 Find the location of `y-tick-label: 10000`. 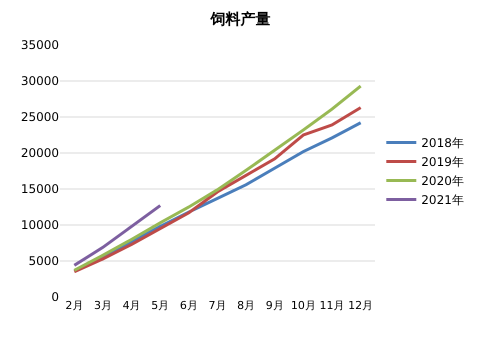

y-tick-label: 10000 is located at coordinates (39, 225).